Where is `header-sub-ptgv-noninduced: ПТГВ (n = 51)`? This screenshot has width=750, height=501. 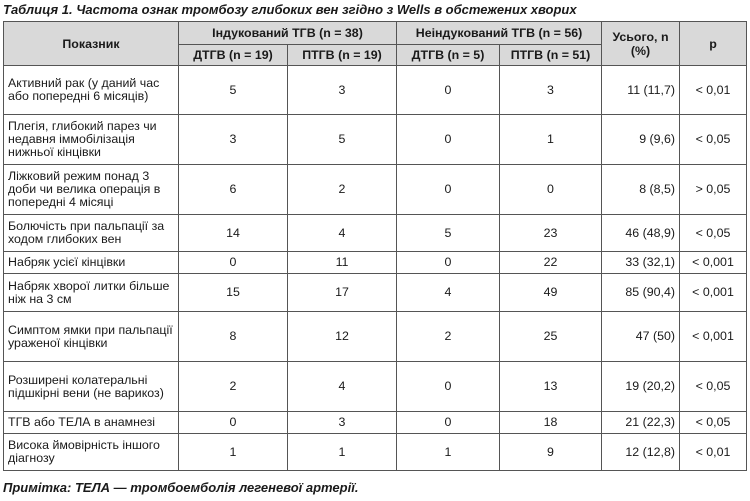 header-sub-ptgv-noninduced: ПТГВ (n = 51) is located at coordinates (550, 55).